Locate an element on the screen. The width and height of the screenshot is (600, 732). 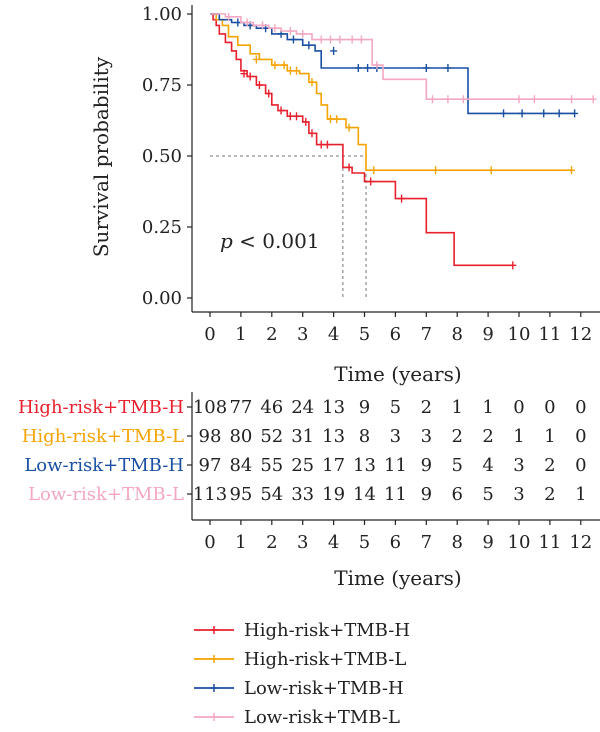
risk-table-cell: 2 is located at coordinates (549, 494).